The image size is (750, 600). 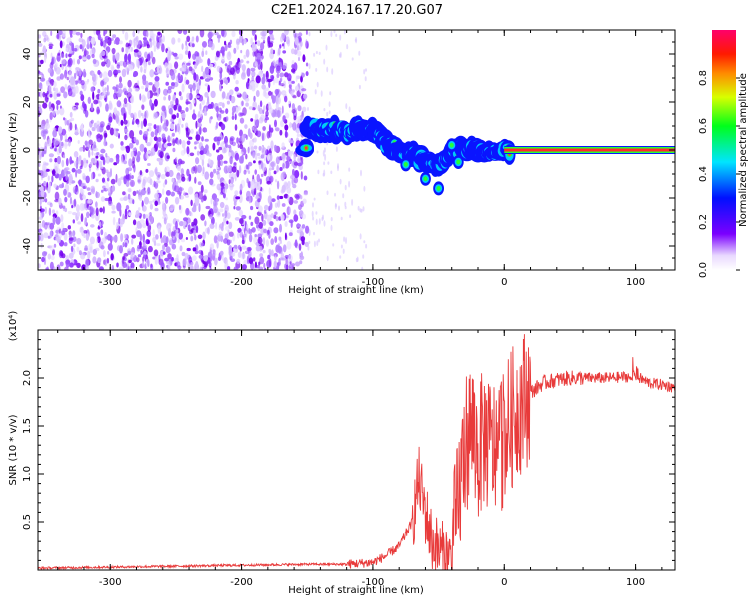 I want to click on signal-ridge, so click(x=485, y=155).